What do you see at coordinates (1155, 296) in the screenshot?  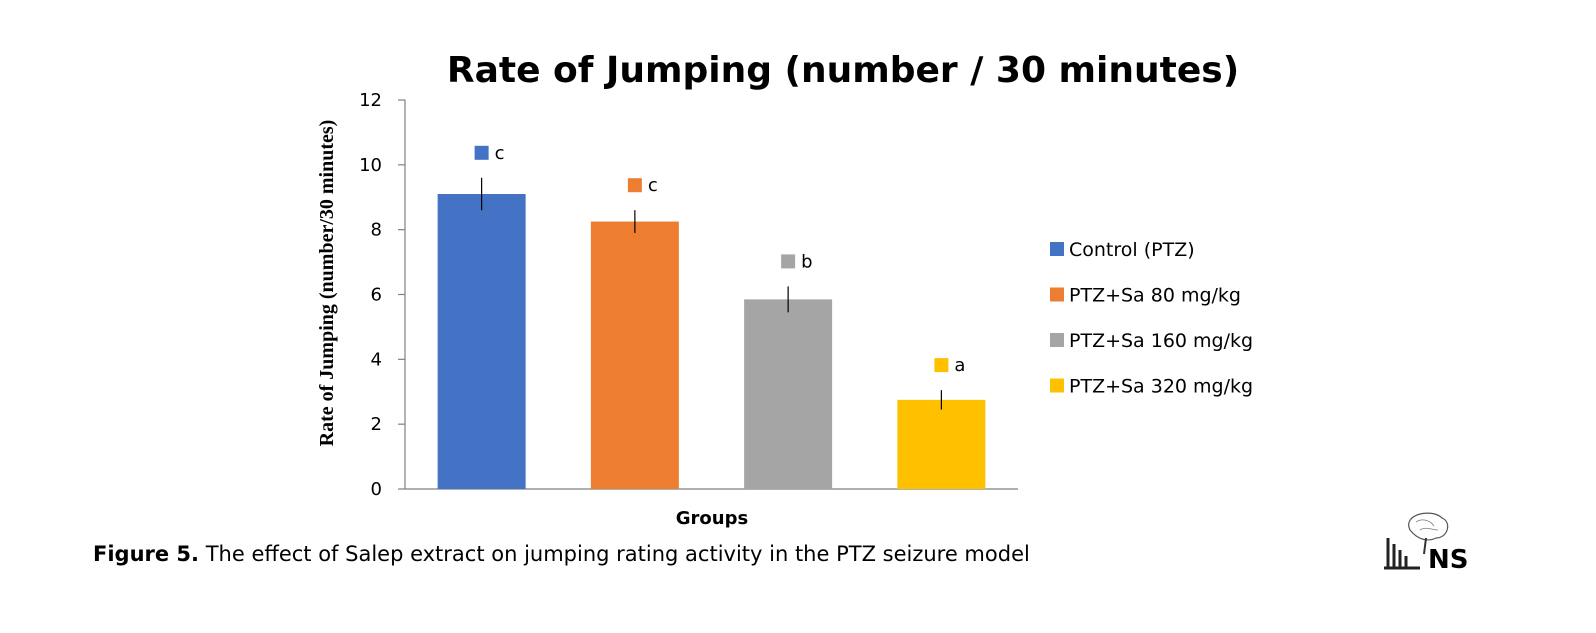 I see `legend-label: PTZ+Sa 80 mg/kg` at bounding box center [1155, 296].